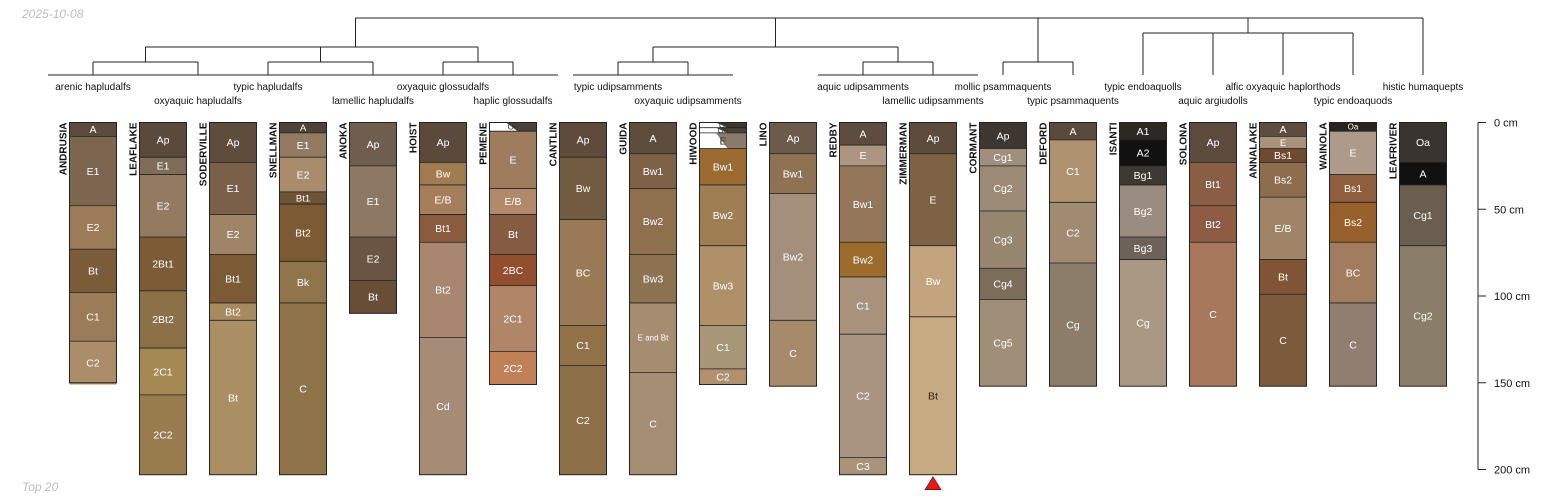 The width and height of the screenshot is (1550, 500). I want to click on profile-lino: Ap Bw1 Bw2 C LINO, so click(788, 254).